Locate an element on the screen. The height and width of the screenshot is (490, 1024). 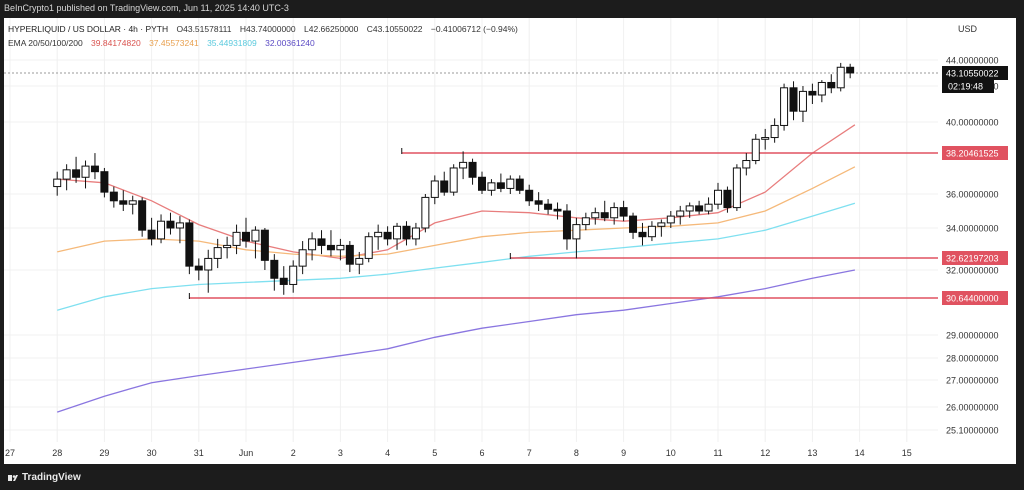
x-tick-label: 6 is located at coordinates (481, 453).